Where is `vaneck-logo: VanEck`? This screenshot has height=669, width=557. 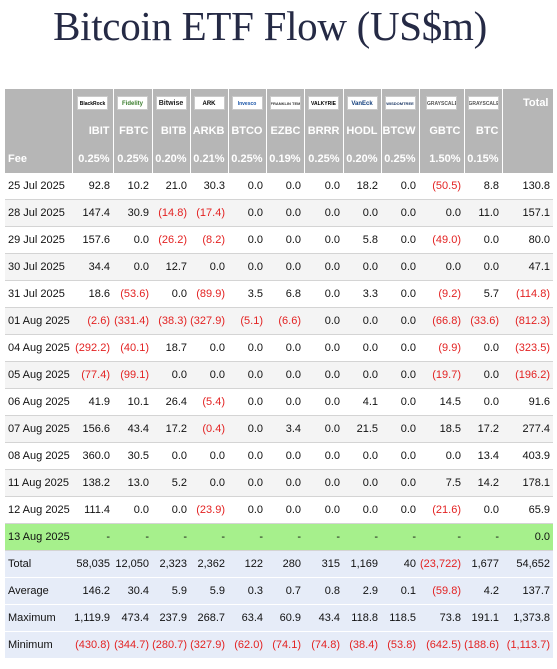
vaneck-logo: VanEck is located at coordinates (362, 103).